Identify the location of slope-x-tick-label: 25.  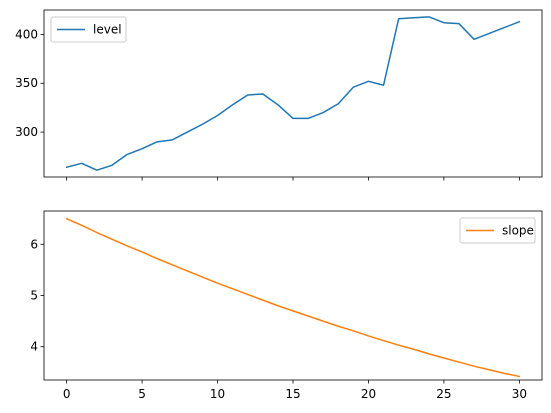
(443, 394).